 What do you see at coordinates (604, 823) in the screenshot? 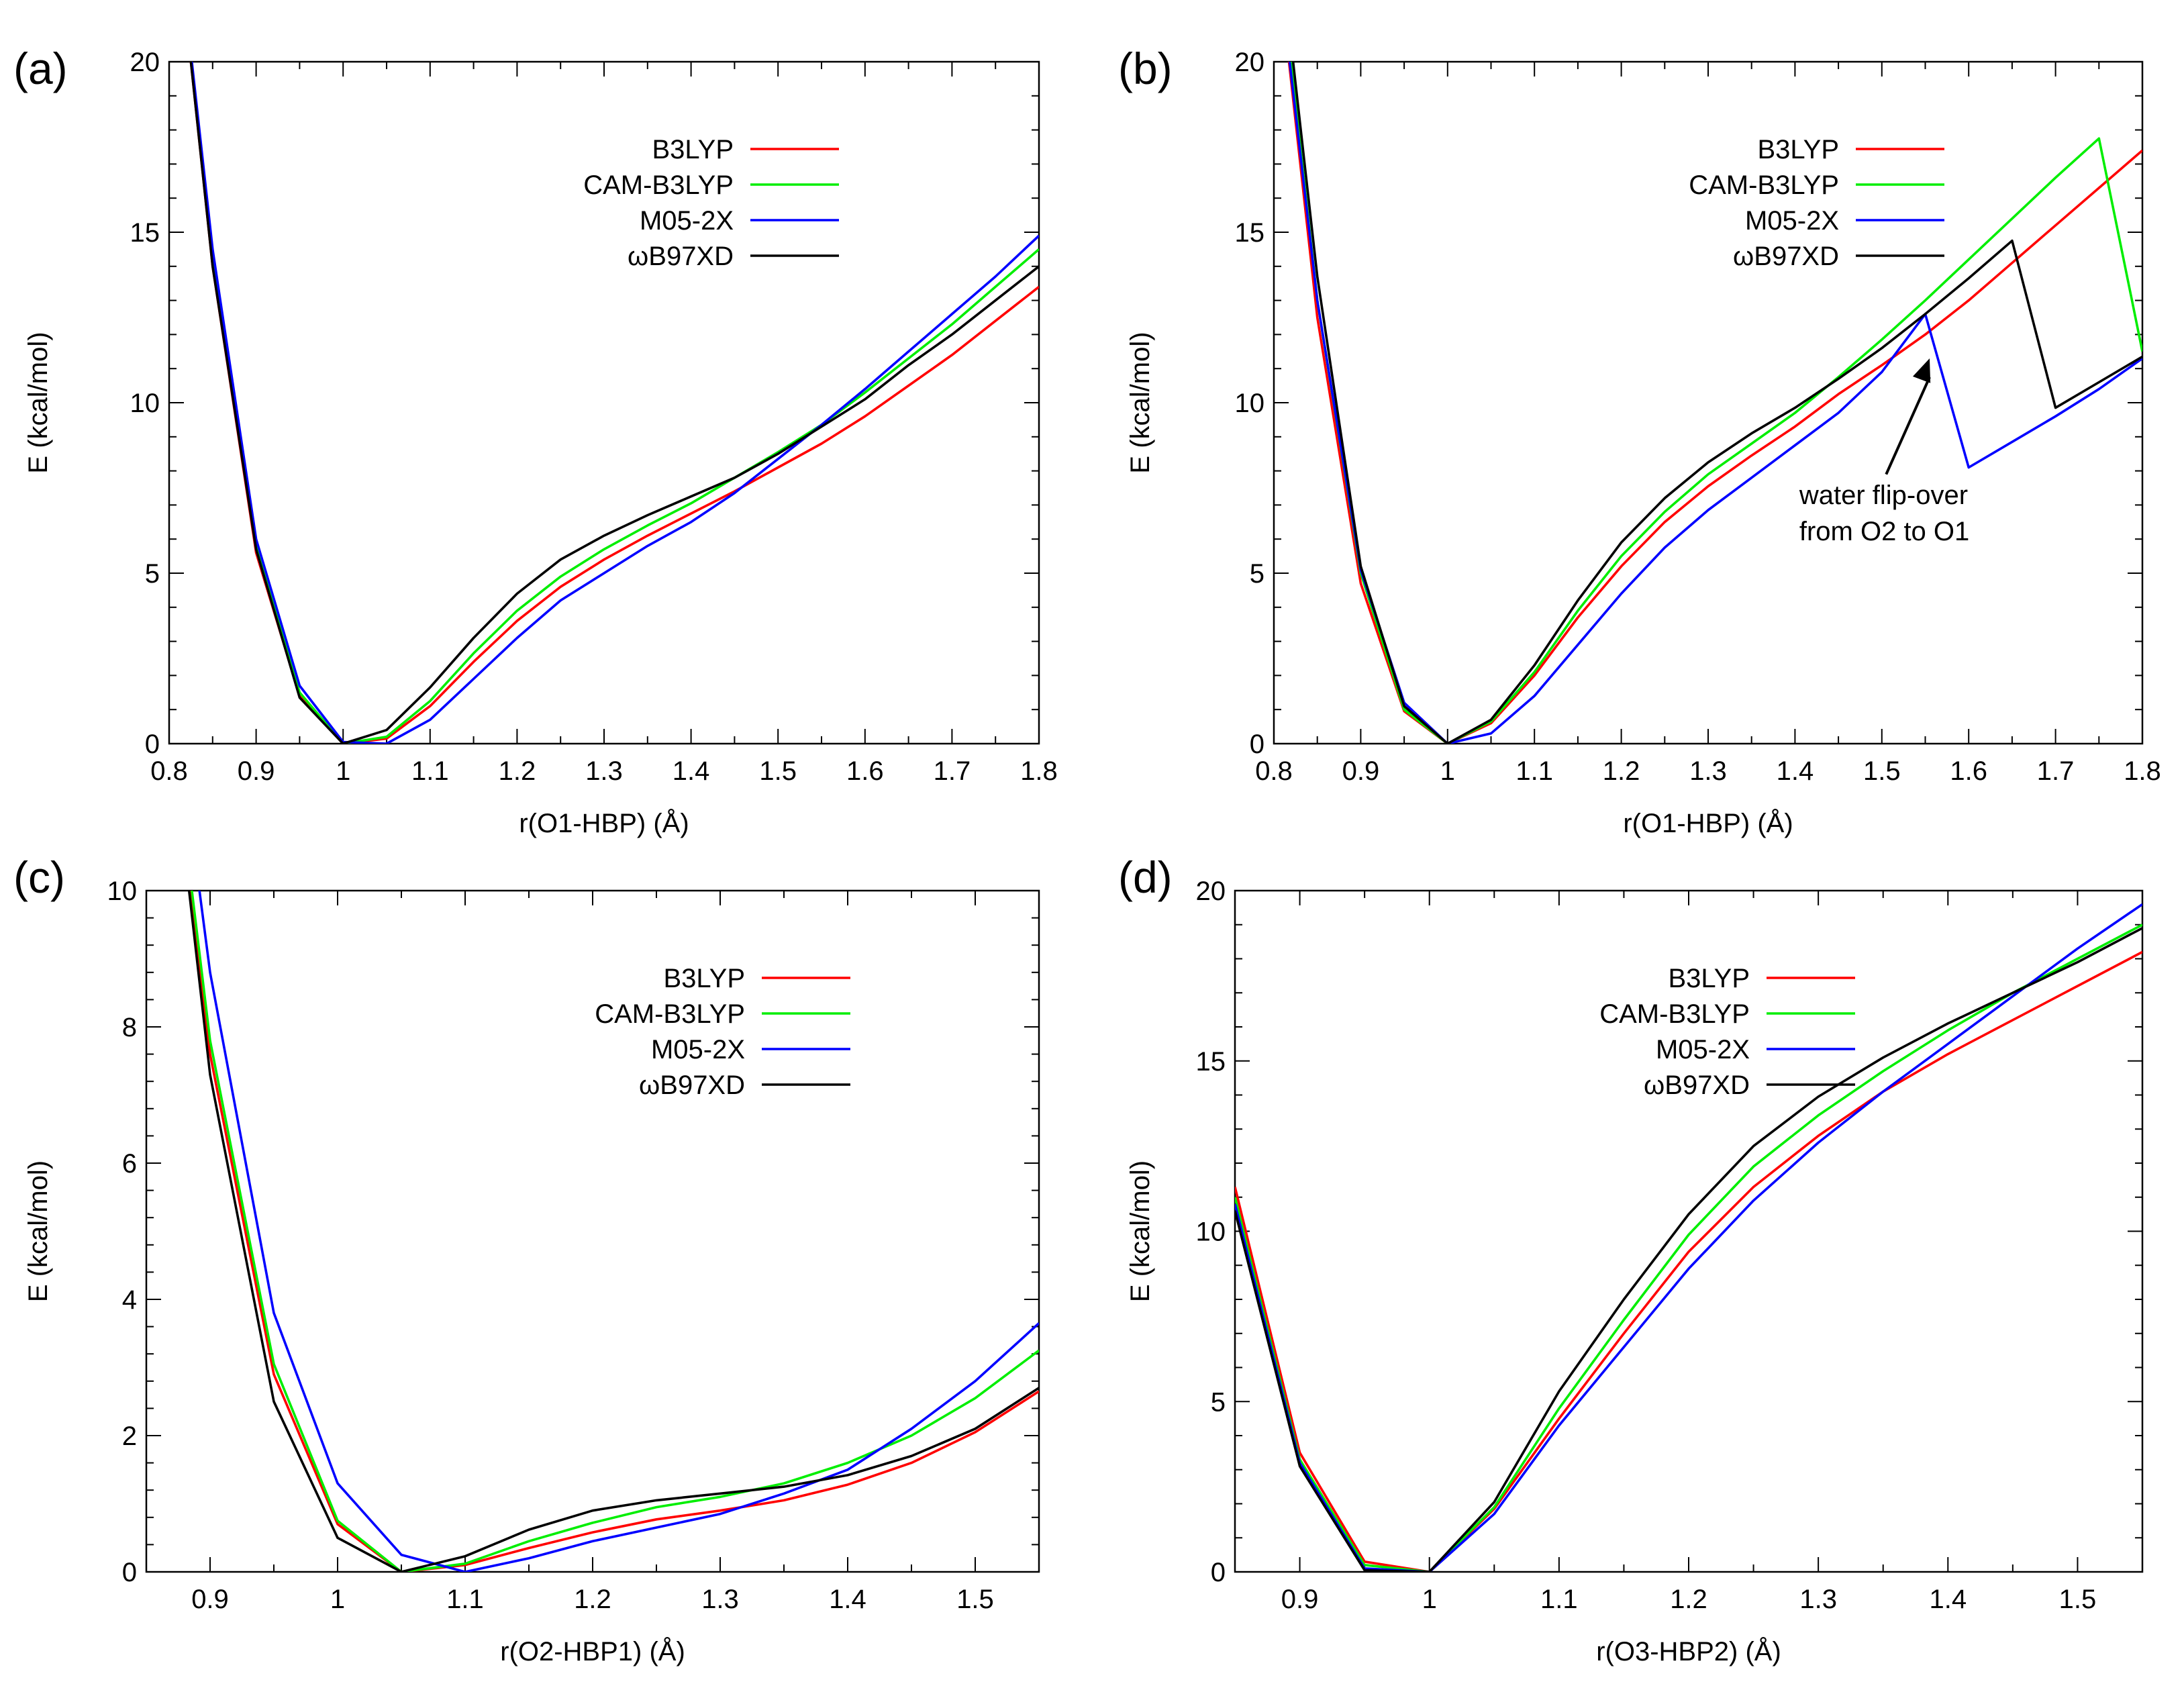
I see `x-axis-label: r(O1-HBP) (Å)` at bounding box center [604, 823].